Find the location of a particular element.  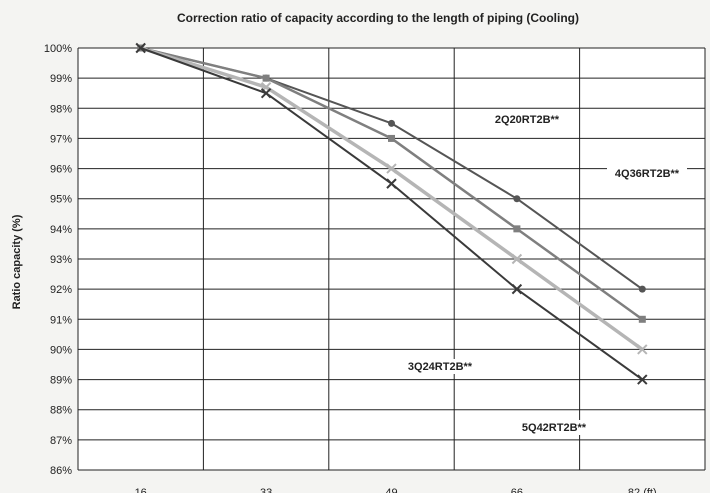

y-tick-label: 89% is located at coordinates (61, 381).